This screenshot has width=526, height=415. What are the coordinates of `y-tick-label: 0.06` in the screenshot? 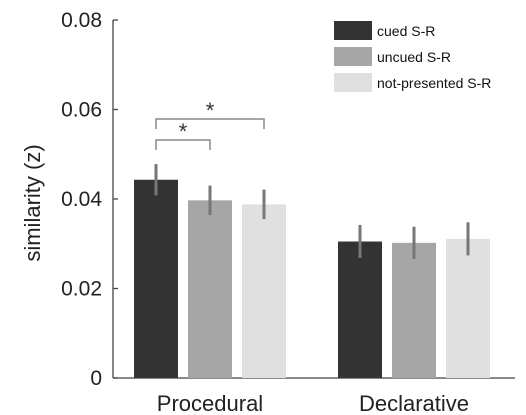 It's located at (81, 110).